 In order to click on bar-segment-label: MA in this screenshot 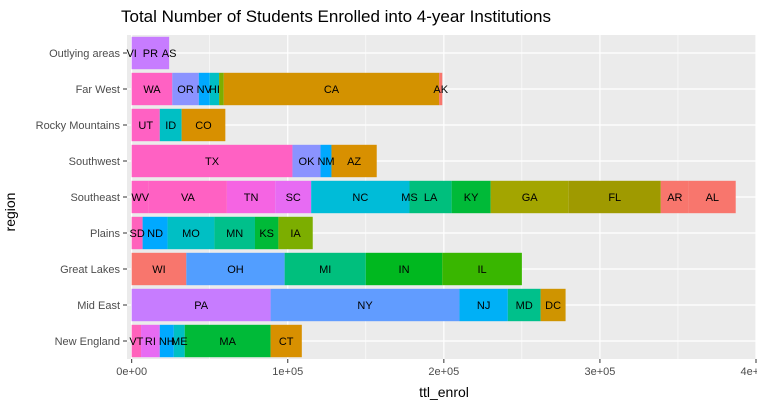, I will do `click(227, 342)`.